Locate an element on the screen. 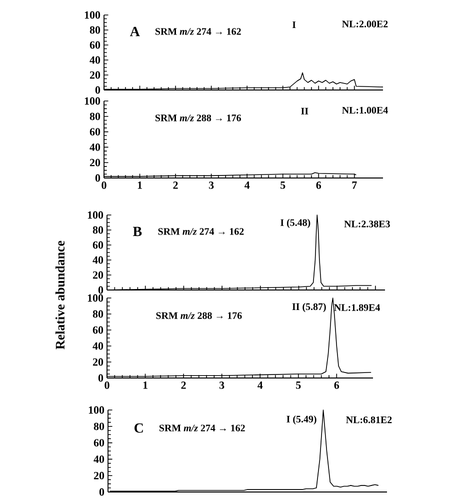 The height and width of the screenshot is (499, 462). annotation: I (5.48) is located at coordinates (295, 223).